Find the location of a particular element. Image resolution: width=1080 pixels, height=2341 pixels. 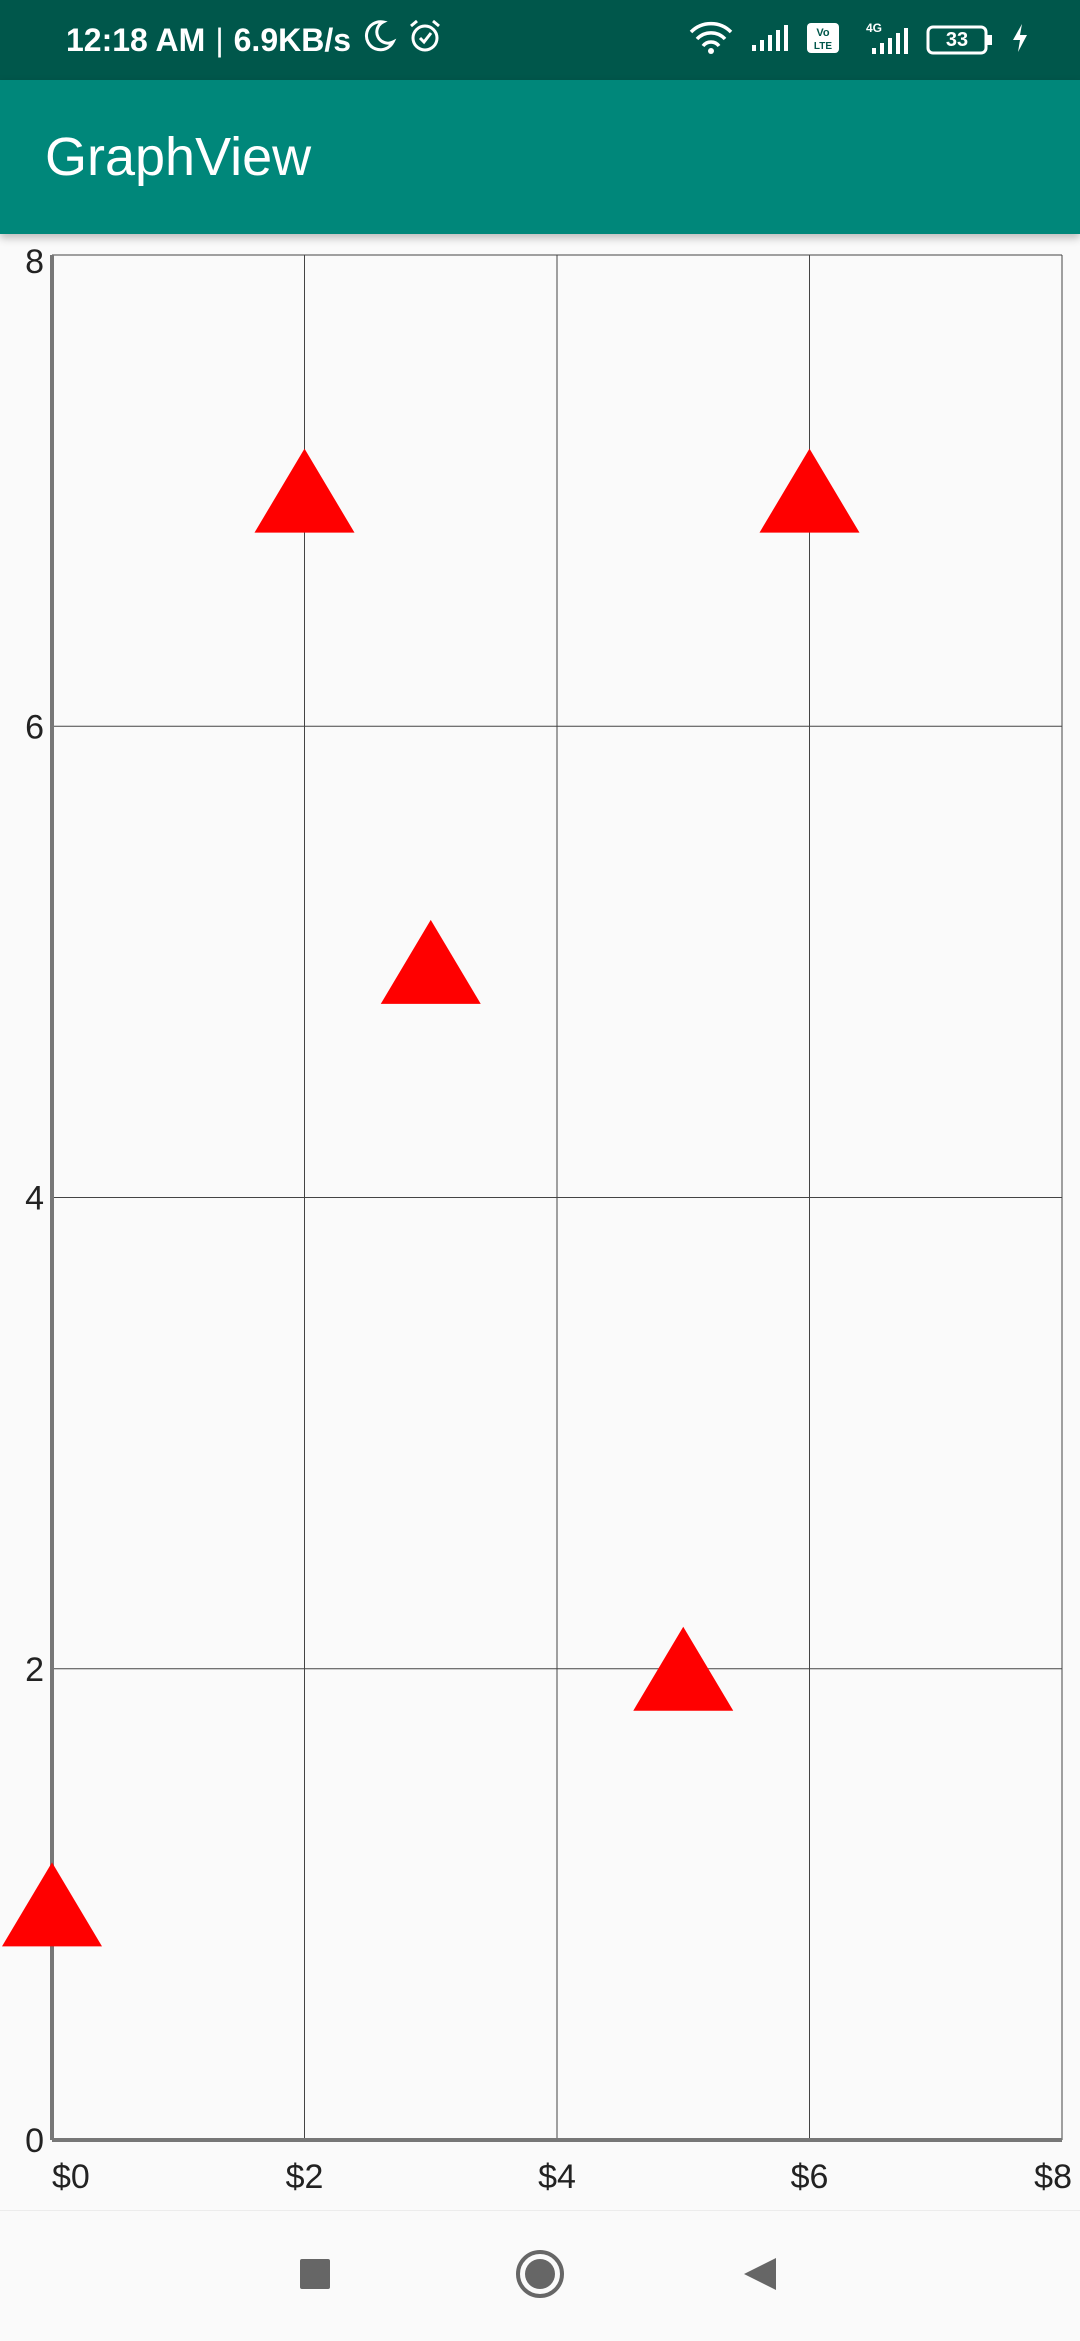

back-triangle-icon is located at coordinates (760, 2276).